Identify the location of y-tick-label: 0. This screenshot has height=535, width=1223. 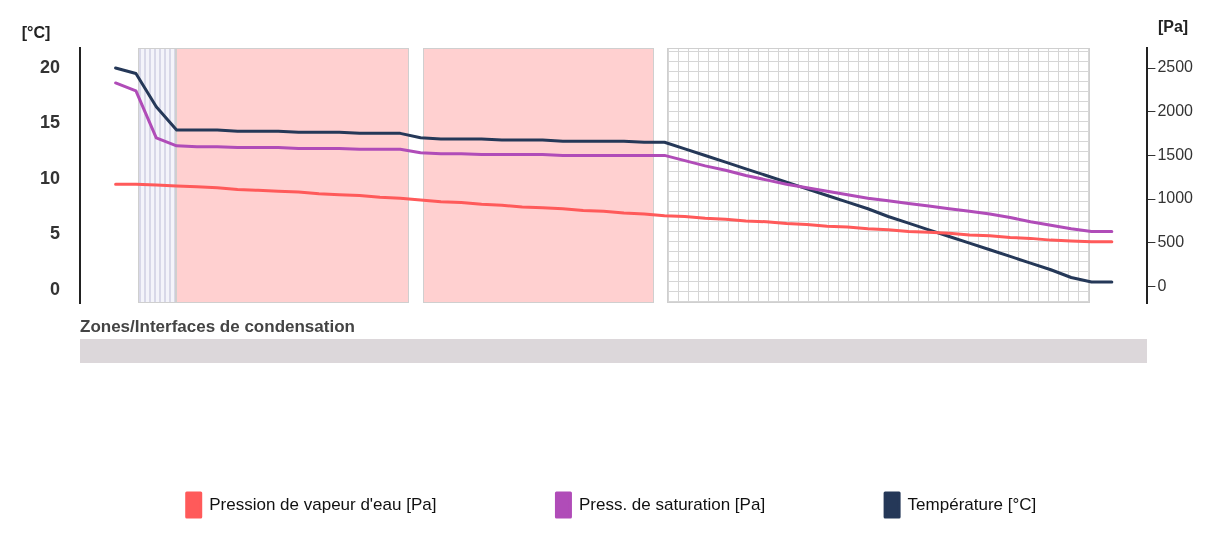
(55, 288).